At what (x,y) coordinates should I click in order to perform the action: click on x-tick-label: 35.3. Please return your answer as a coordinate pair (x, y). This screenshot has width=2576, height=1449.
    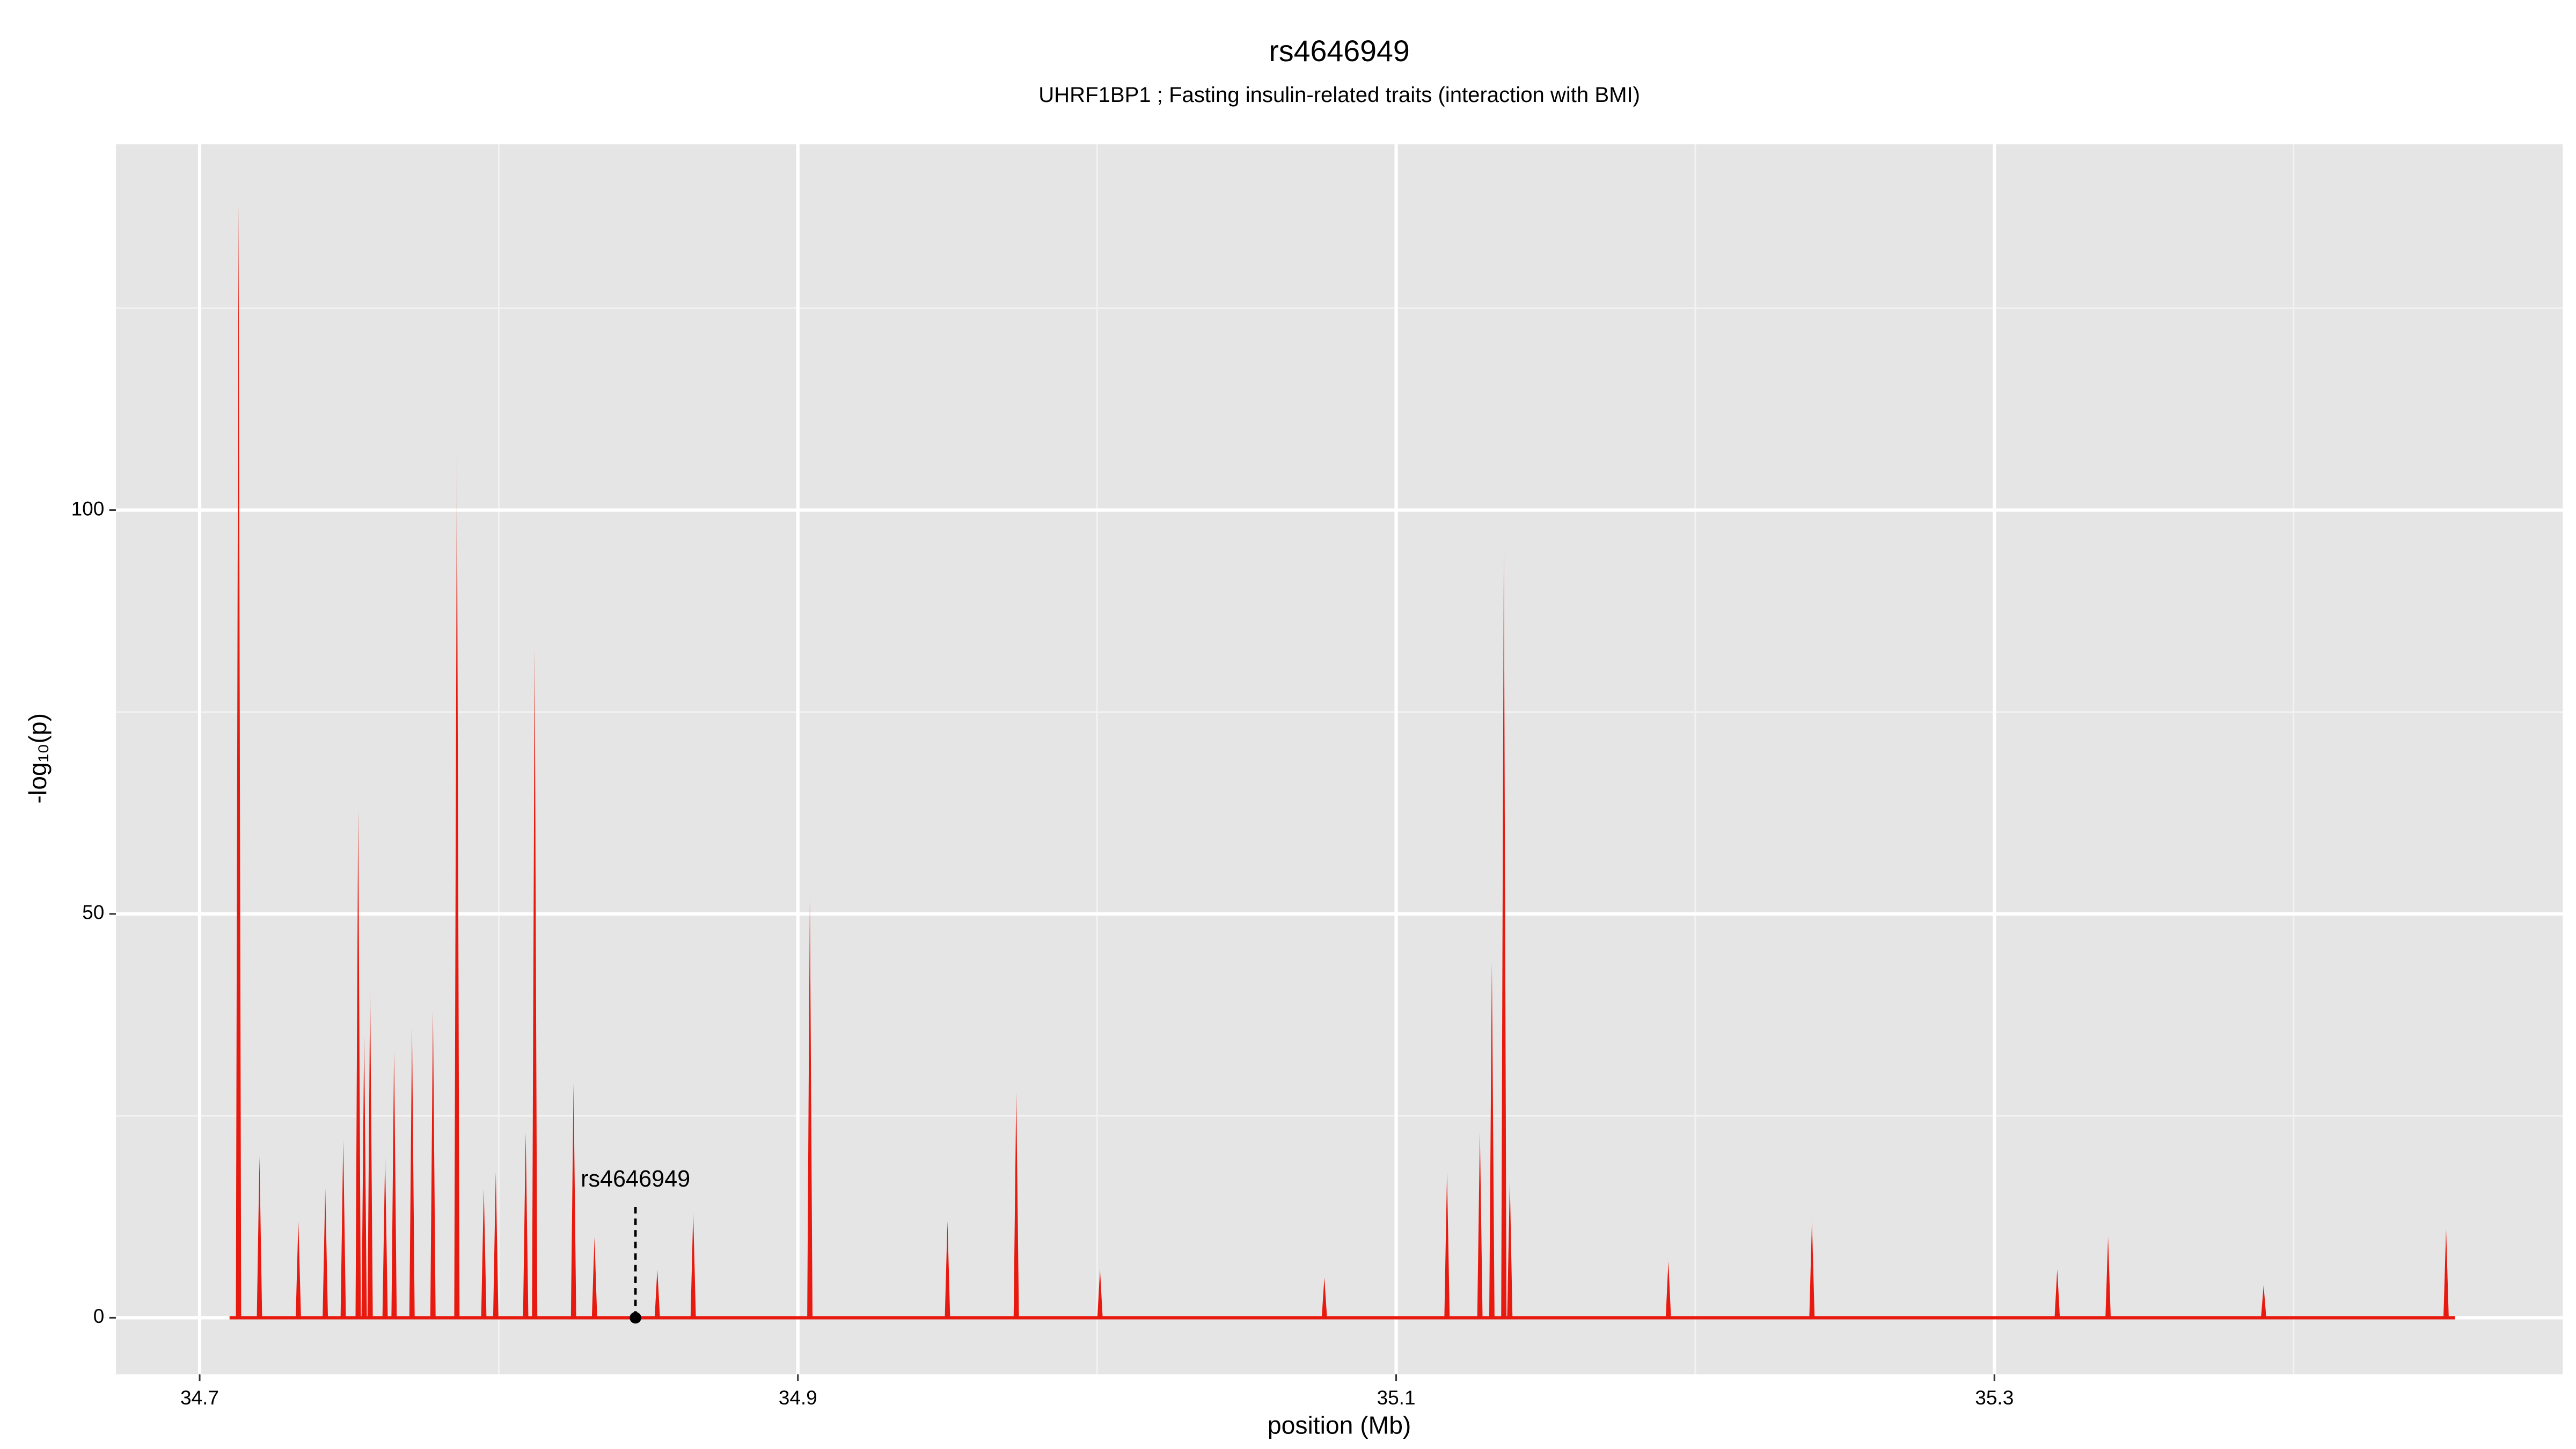
    Looking at the image, I should click on (1994, 1397).